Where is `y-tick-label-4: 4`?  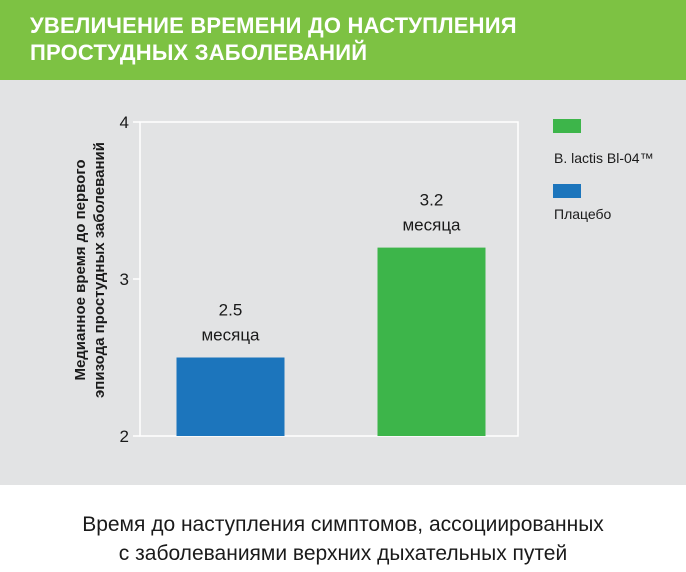
y-tick-label-4: 4 is located at coordinates (124, 122).